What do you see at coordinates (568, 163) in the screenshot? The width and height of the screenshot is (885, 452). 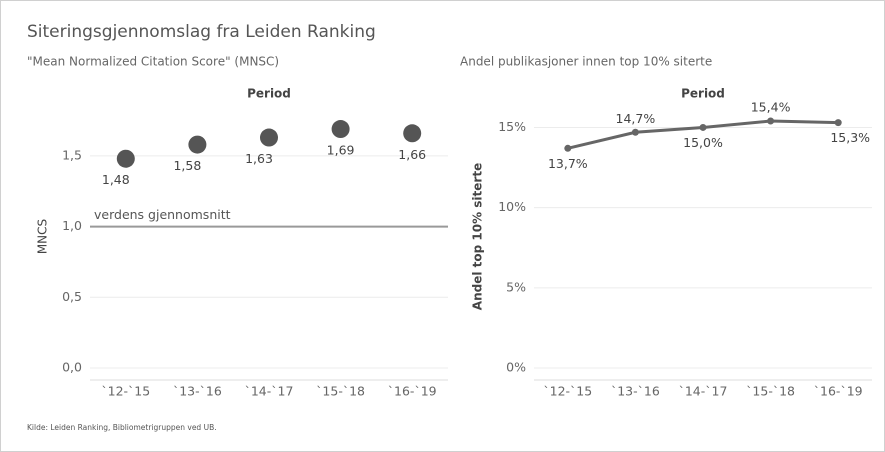 I see `data-label: 13,7%` at bounding box center [568, 163].